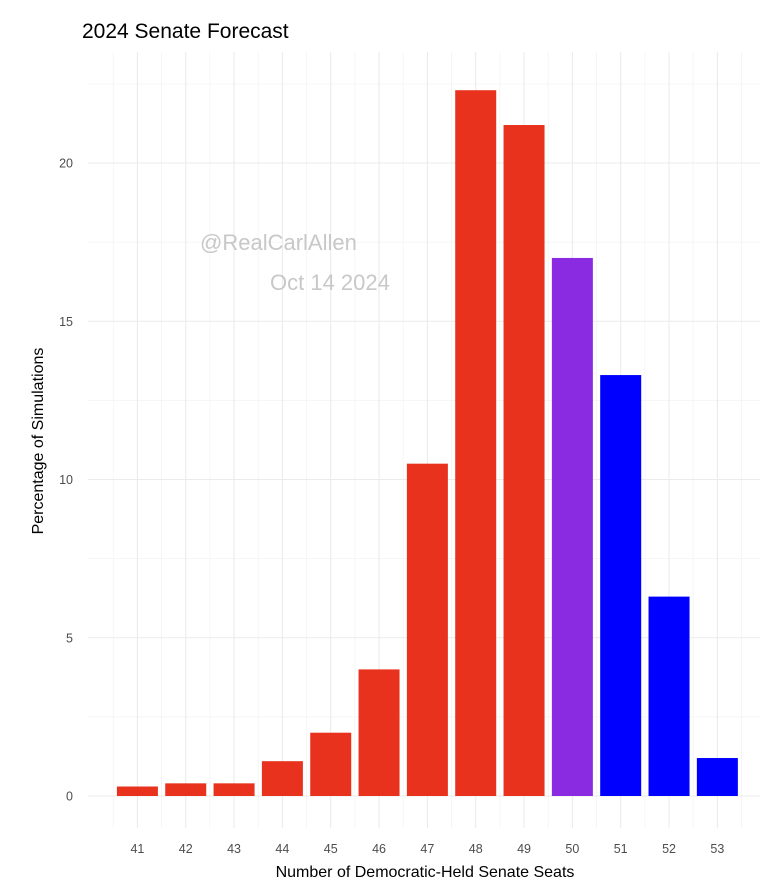  I want to click on y-tick-labels: 0 5 10 15 20, so click(66, 480).